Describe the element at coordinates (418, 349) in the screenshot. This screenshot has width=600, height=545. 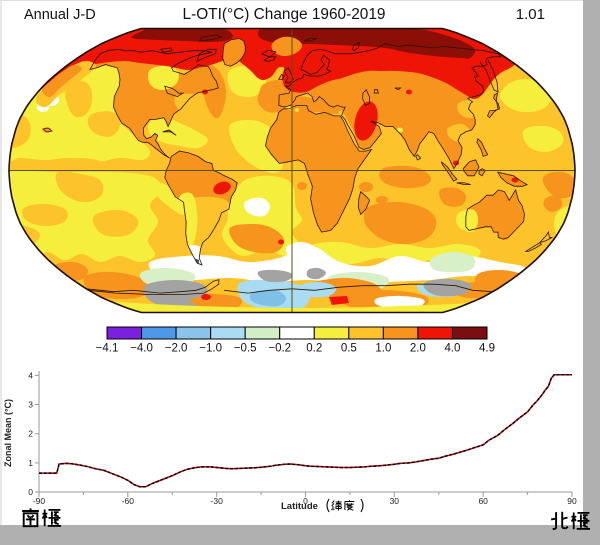
I see `svg-text: 2.0` at that location.